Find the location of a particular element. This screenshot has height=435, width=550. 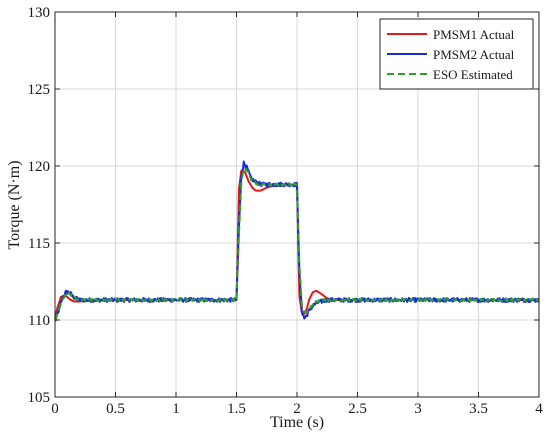

x-tick-label: 3.5 is located at coordinates (478, 409).